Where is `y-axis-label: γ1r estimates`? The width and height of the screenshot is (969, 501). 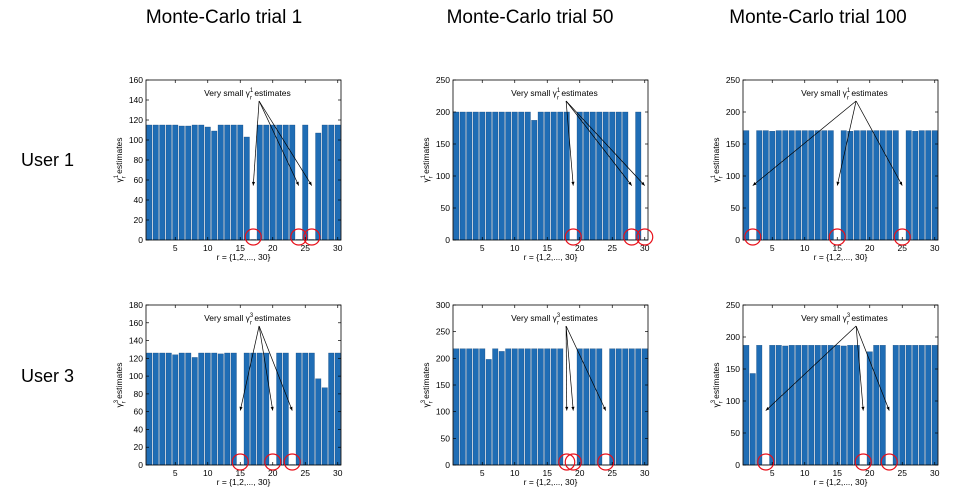
y-axis-label: γ1r estimates is located at coordinates (427, 159).